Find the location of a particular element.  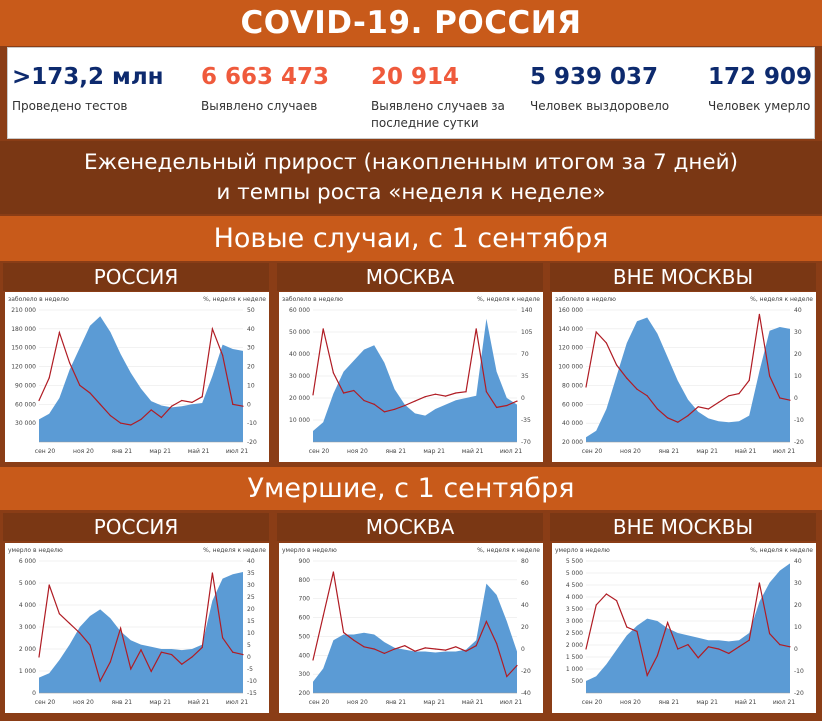

y-tick-label: 200 is located at coordinates (305, 693).